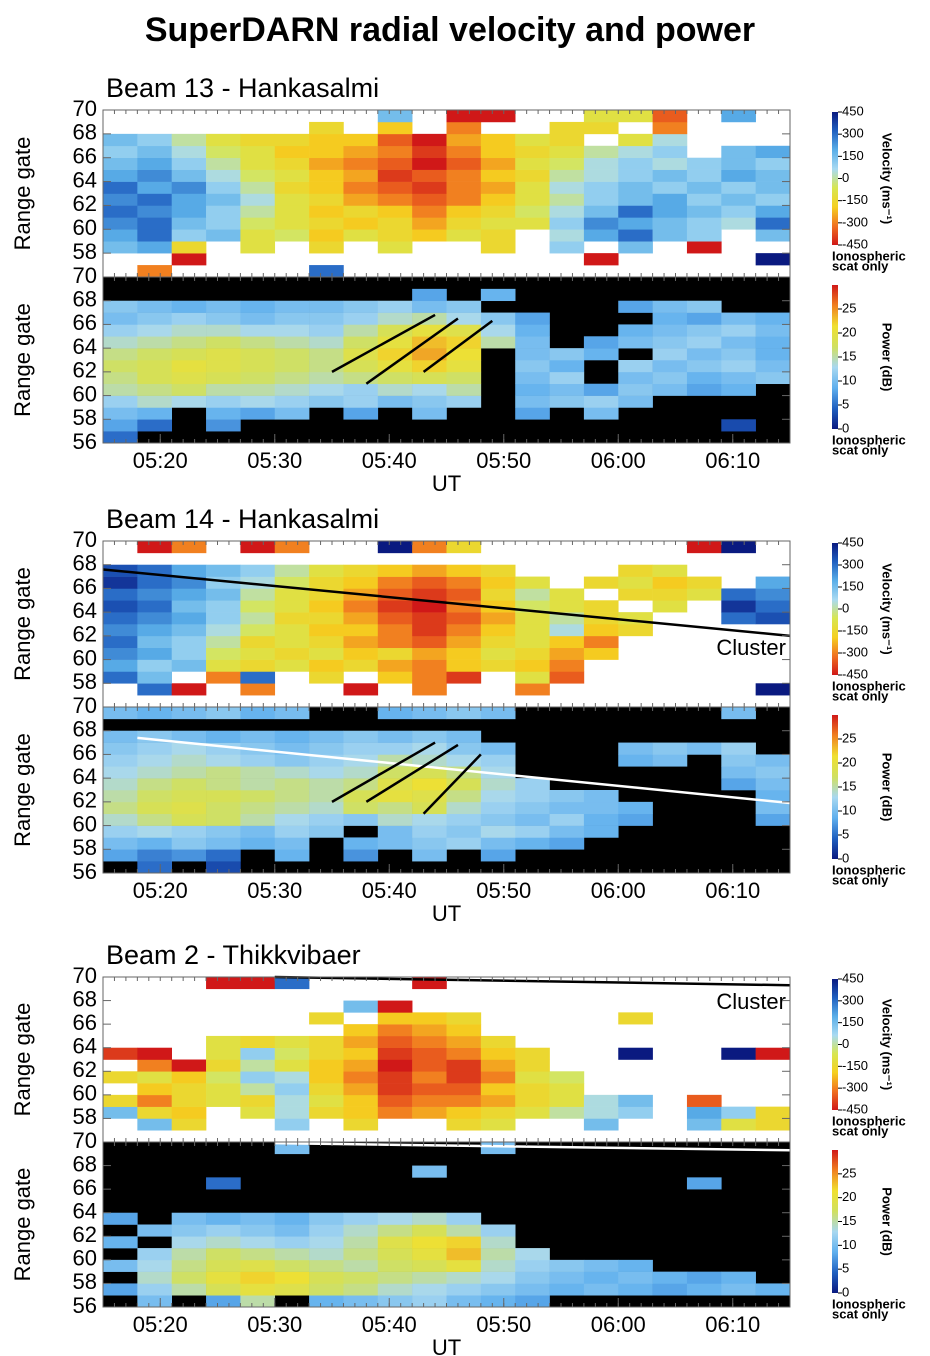 The width and height of the screenshot is (930, 1356). I want to click on colorbar-tick-label: 150, so click(853, 1021).